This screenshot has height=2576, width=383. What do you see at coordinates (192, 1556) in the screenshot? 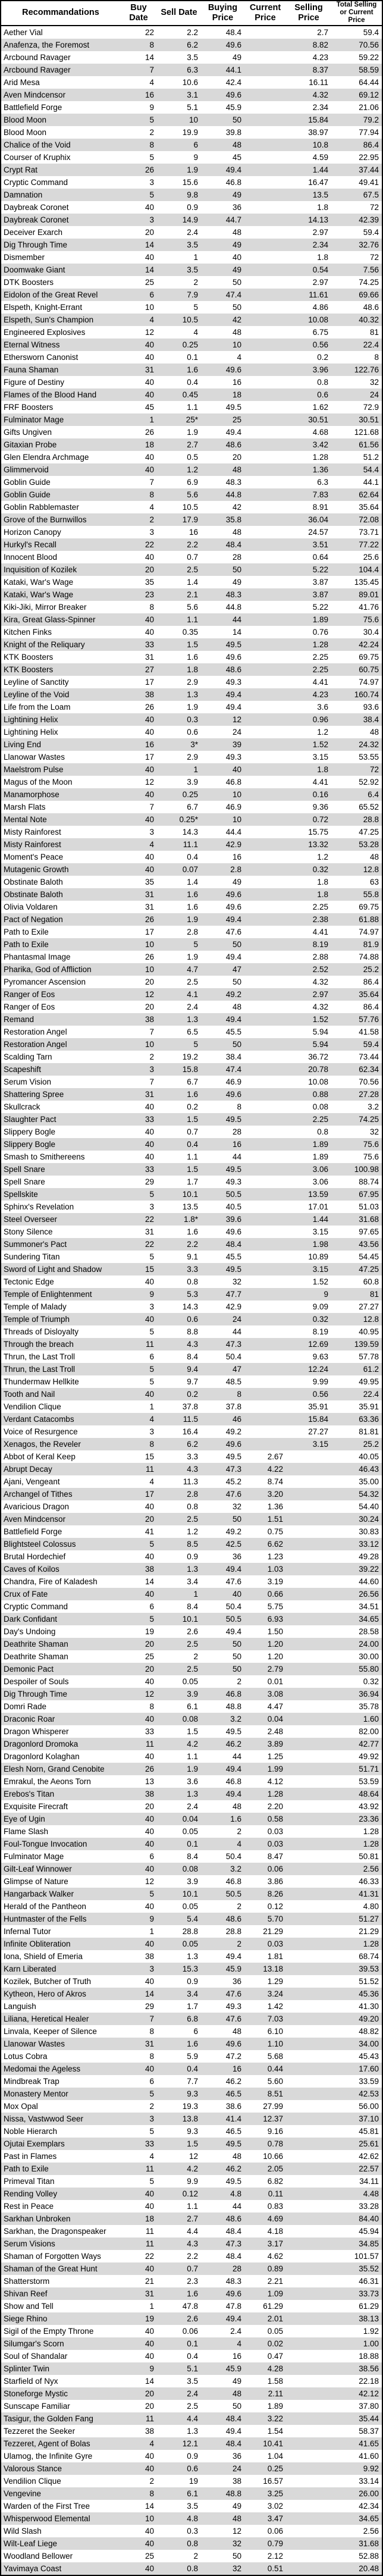
I see `cell-sell_date: 0.9` at bounding box center [192, 1556].